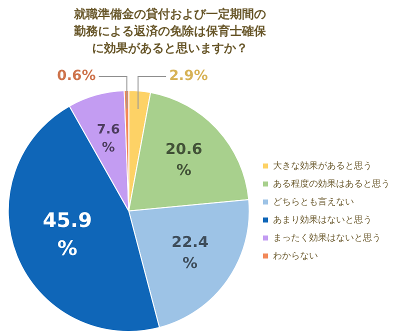 Image resolution: width=400 pixels, height=336 pixels. I want to click on data-label: 22.4%, so click(190, 252).